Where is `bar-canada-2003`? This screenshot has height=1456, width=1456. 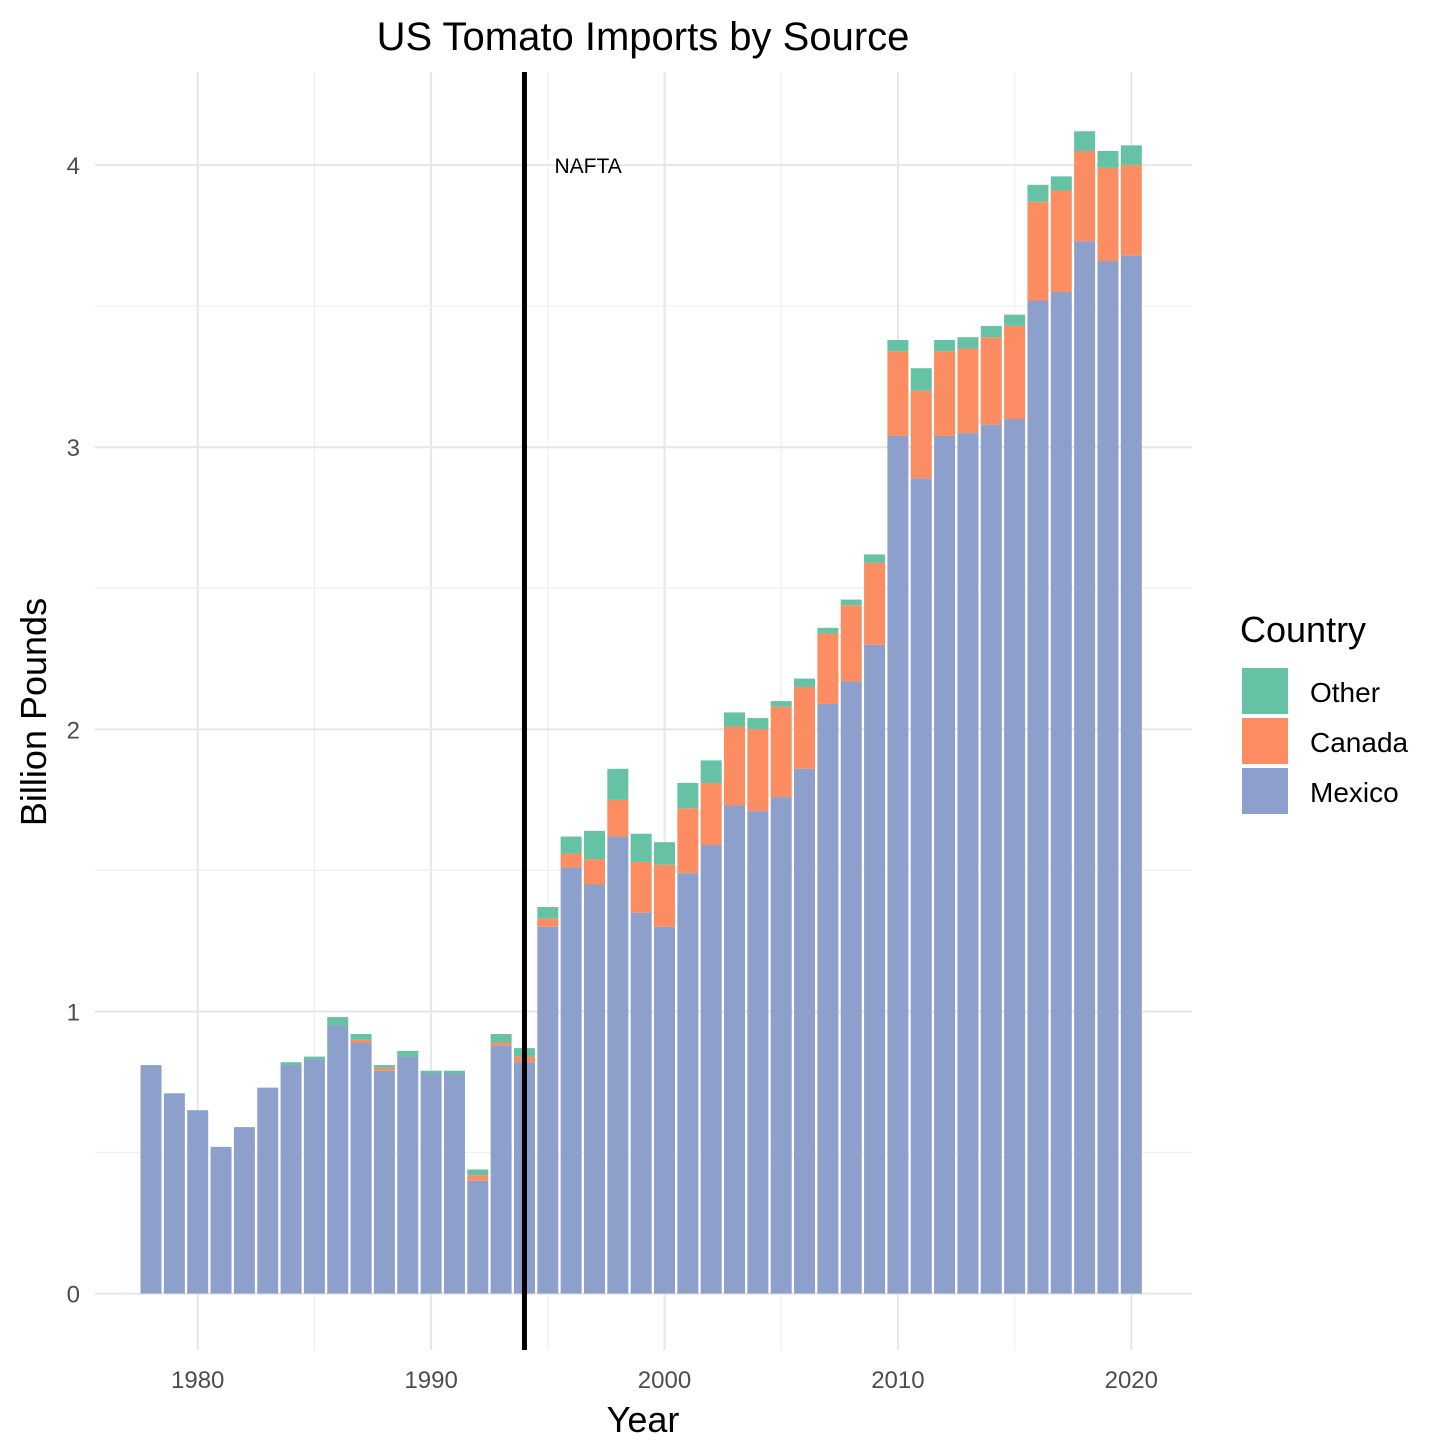 bar-canada-2003 is located at coordinates (735, 766).